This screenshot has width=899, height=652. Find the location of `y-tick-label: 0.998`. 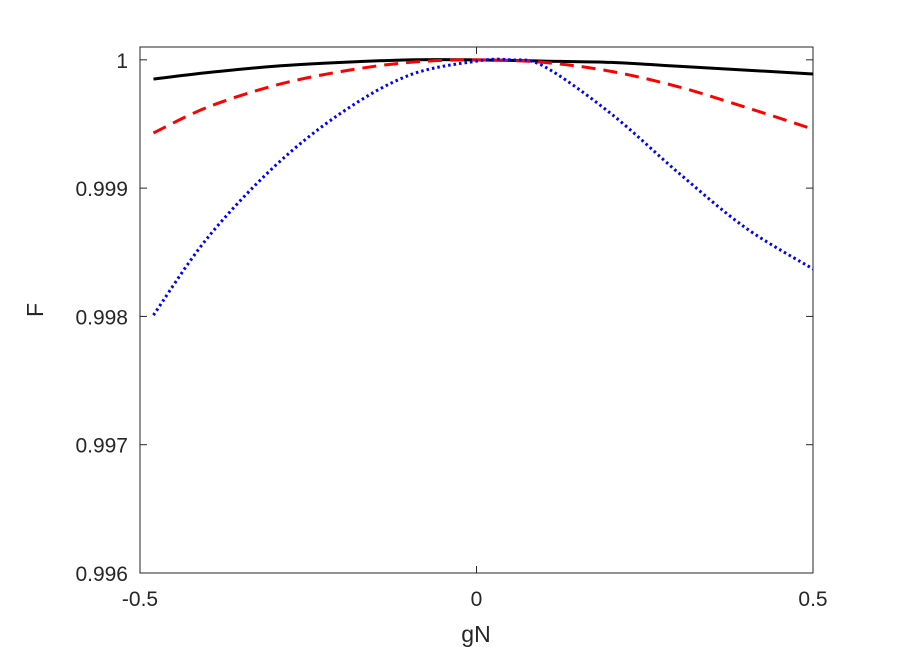

y-tick-label: 0.998 is located at coordinates (101, 317).